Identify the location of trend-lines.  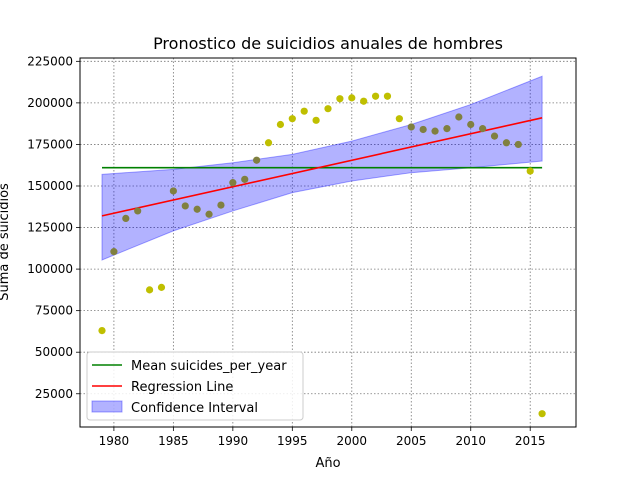
(322, 167).